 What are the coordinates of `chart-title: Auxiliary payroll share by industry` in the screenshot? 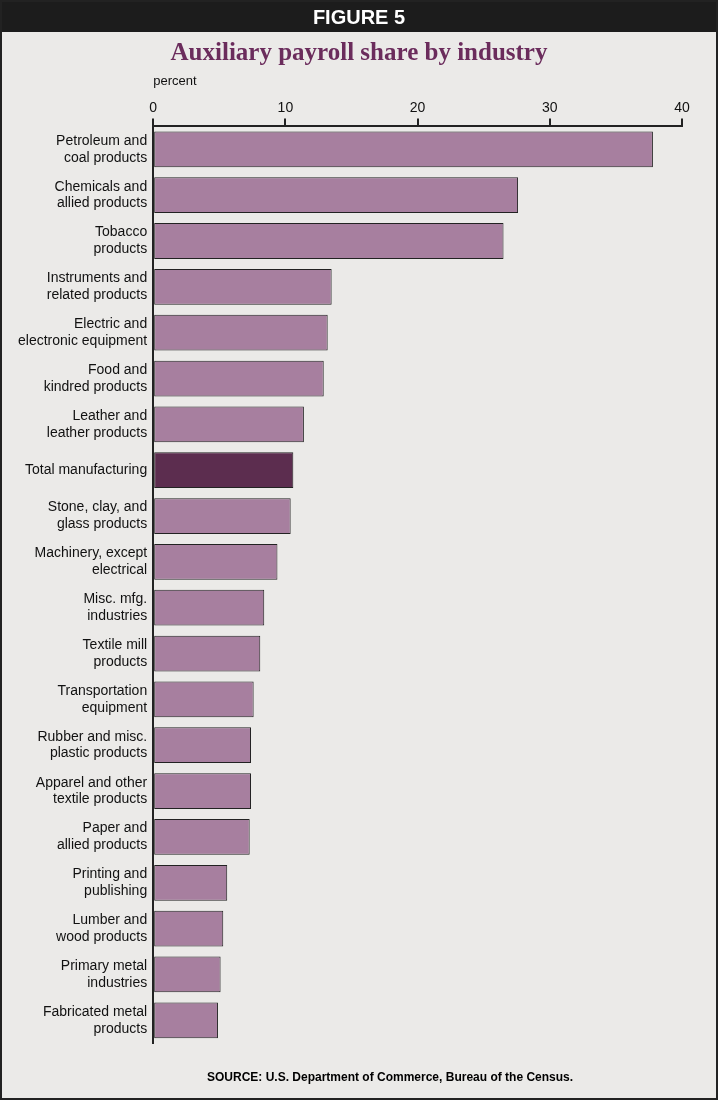 It's located at (359, 52).